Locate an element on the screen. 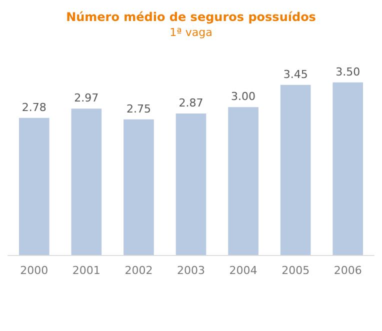 Image resolution: width=382 pixels, height=331 pixels. x-tick-label: 2003 is located at coordinates (191, 270).